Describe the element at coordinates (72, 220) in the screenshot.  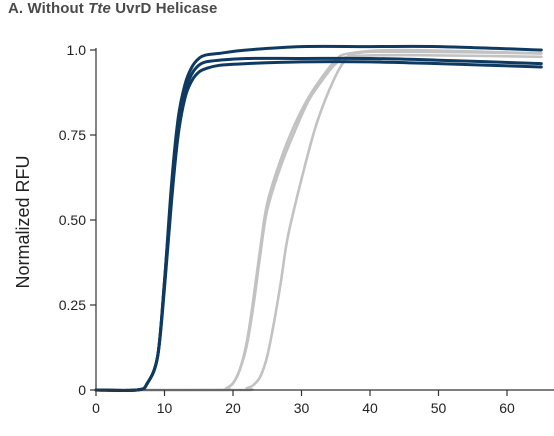
I see `y-tick-label: 0.50` at that location.